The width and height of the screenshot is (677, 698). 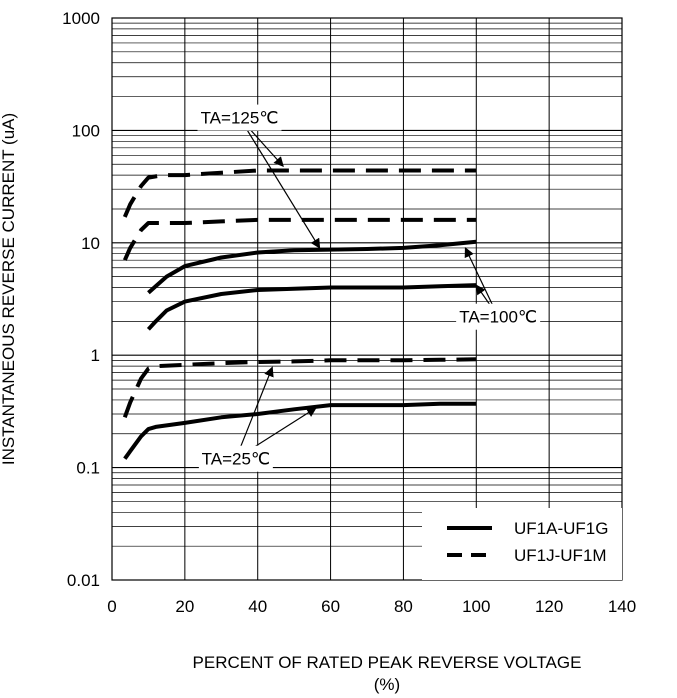 I want to click on annotation-label: TA=100℃, so click(x=498, y=317).